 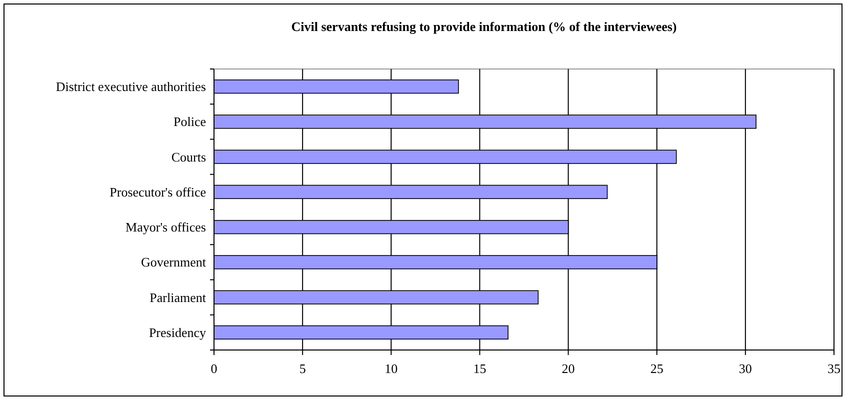 What do you see at coordinates (745, 368) in the screenshot?
I see `x-tick-label: 30` at bounding box center [745, 368].